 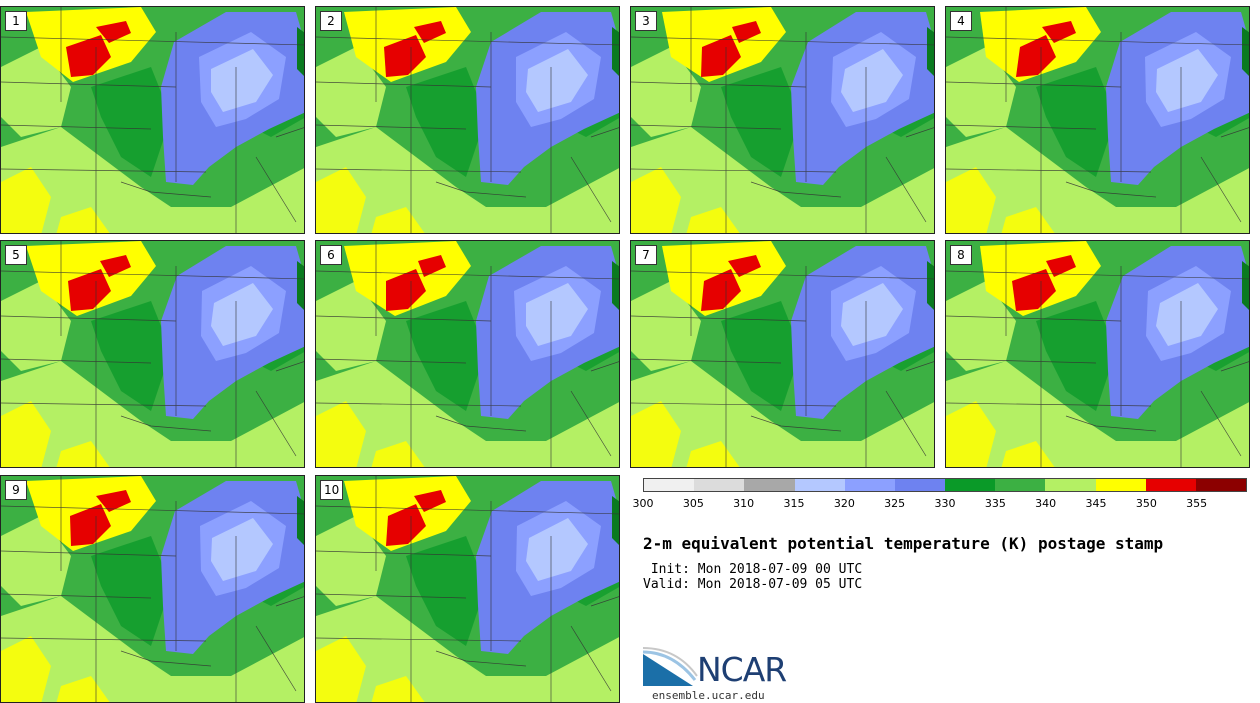 What do you see at coordinates (331, 21) in the screenshot?
I see `member-number-label: 2` at bounding box center [331, 21].